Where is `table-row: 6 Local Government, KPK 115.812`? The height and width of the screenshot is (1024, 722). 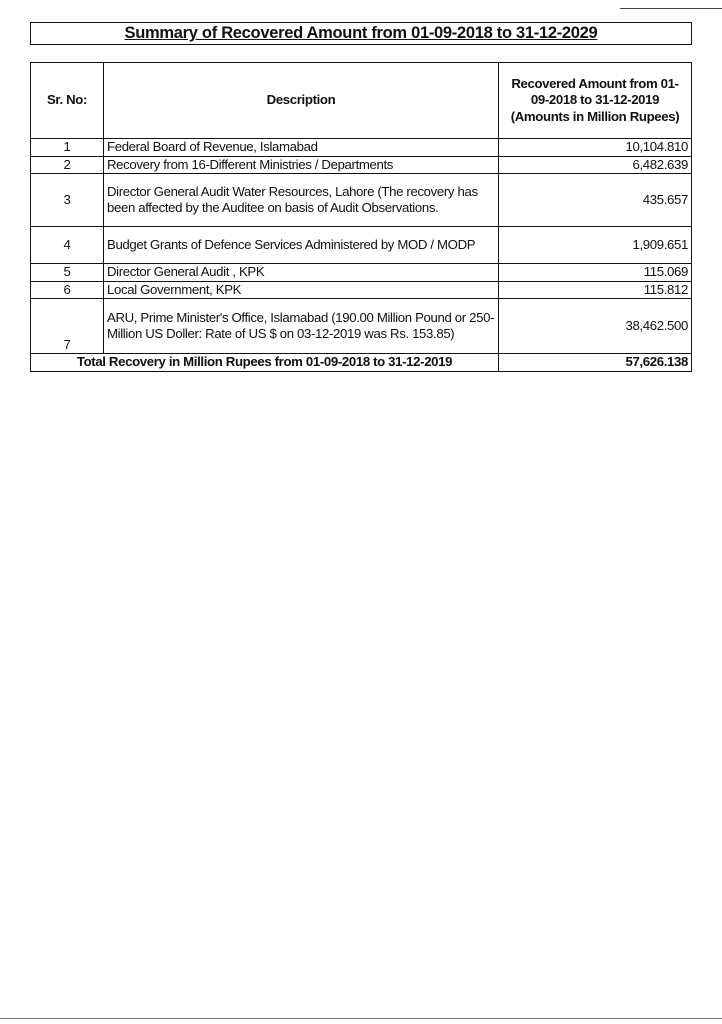
table-row: 6 Local Government, KPK 115.812 is located at coordinates (361, 289).